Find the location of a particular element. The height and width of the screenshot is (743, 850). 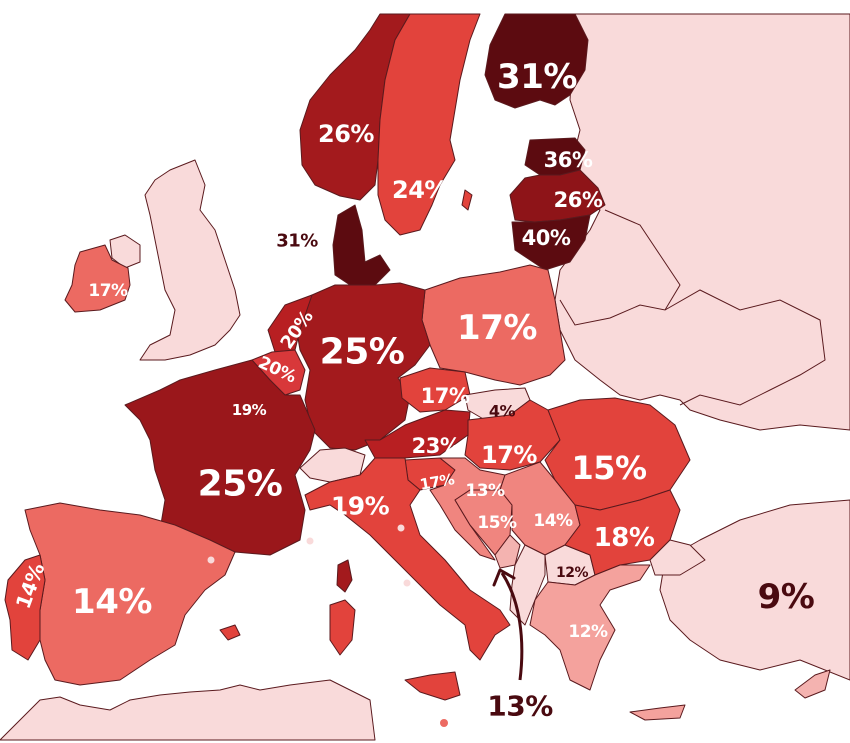

region-croatia is located at coordinates (467, 509).